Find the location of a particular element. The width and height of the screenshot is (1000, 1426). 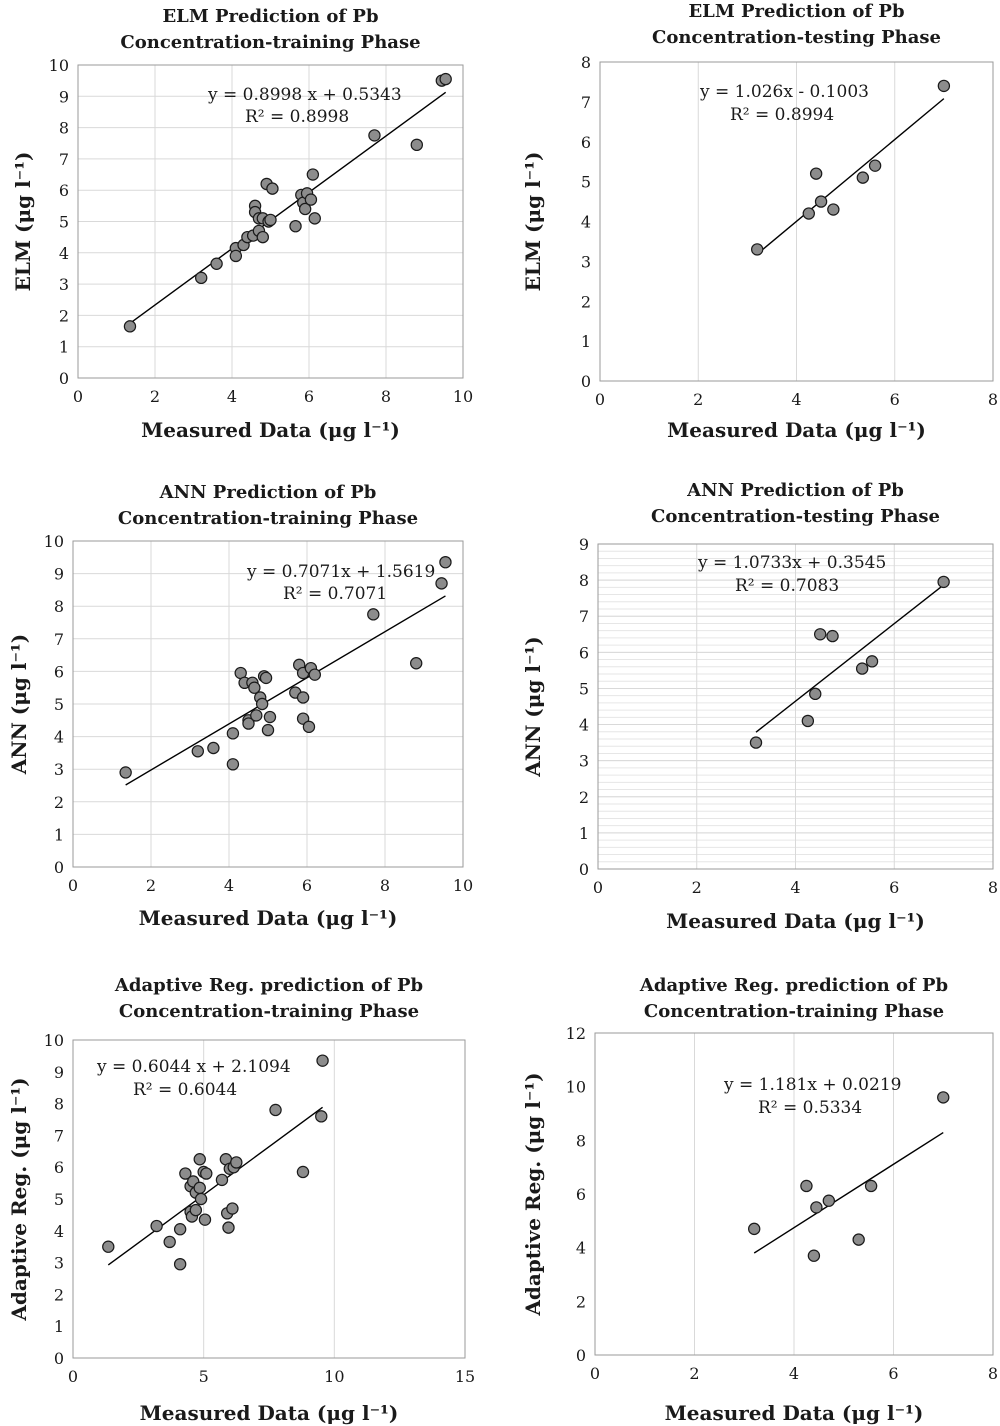

r-squared-label: R² = 0.7083 is located at coordinates (787, 586).